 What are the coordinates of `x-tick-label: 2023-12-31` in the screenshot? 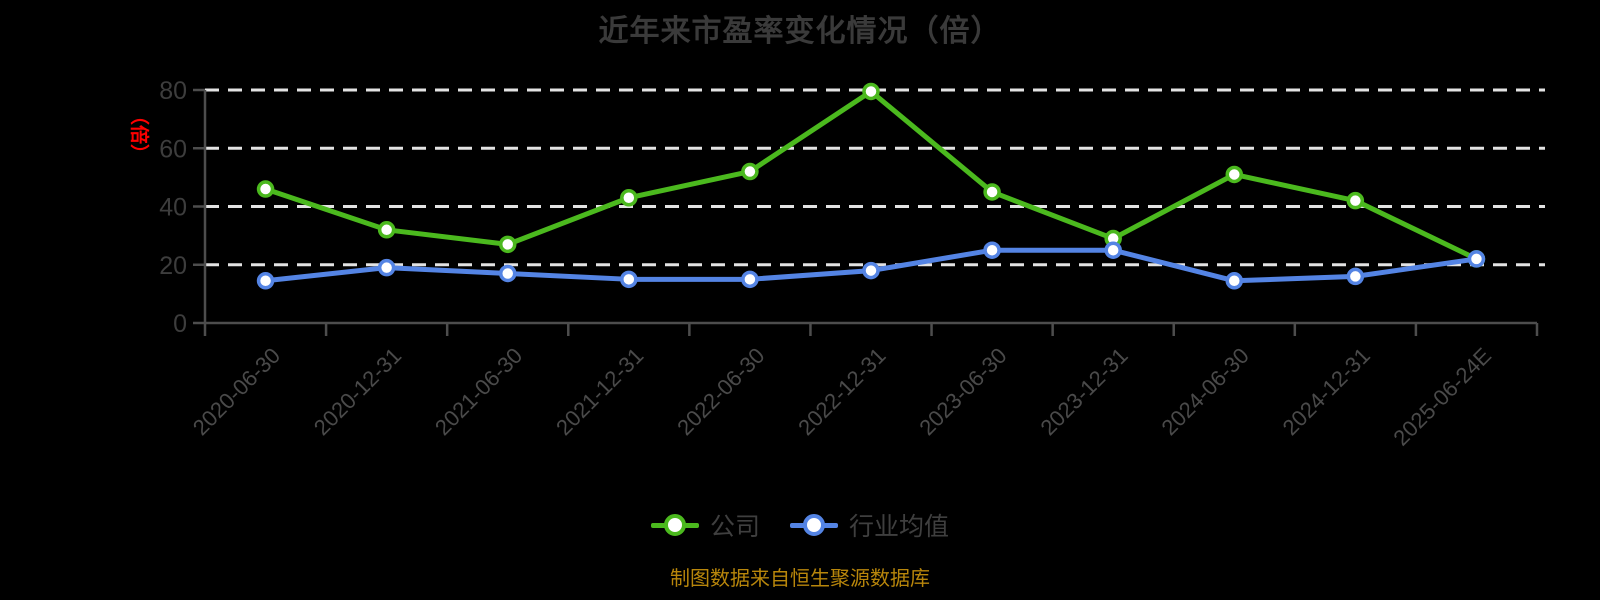 It's located at (1083, 391).